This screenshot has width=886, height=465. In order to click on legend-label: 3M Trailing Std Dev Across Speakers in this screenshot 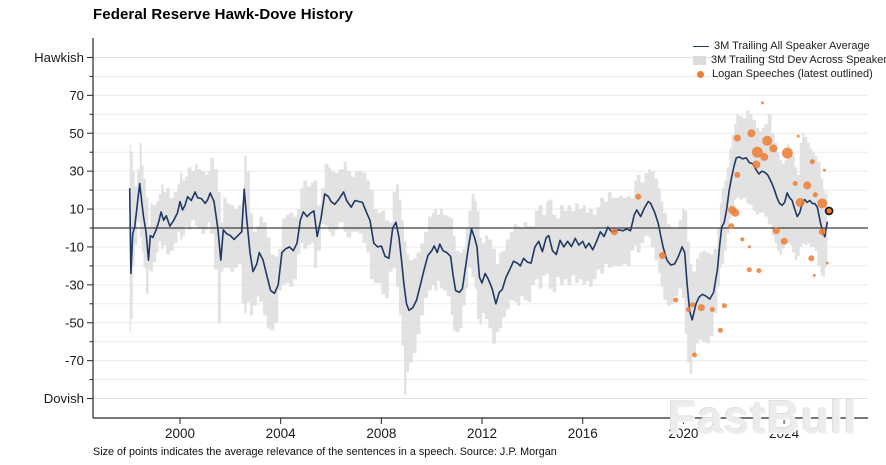, I will do `click(798, 60)`.